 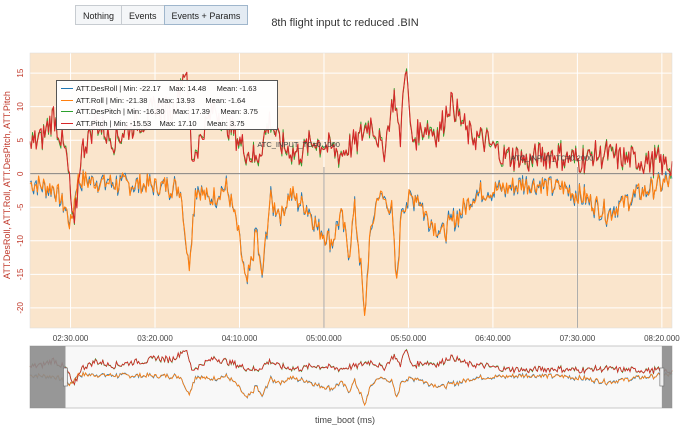 I want to click on y-tick-label: -5, so click(x=20, y=207).